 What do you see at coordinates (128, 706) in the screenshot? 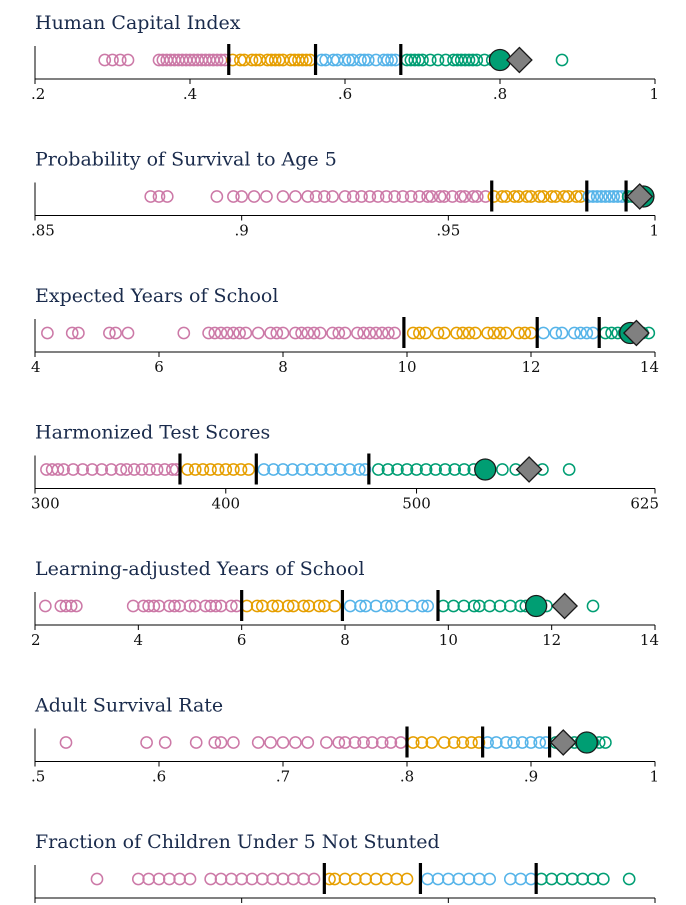
I see `chart-title: Adult Survival Rate` at bounding box center [128, 706].